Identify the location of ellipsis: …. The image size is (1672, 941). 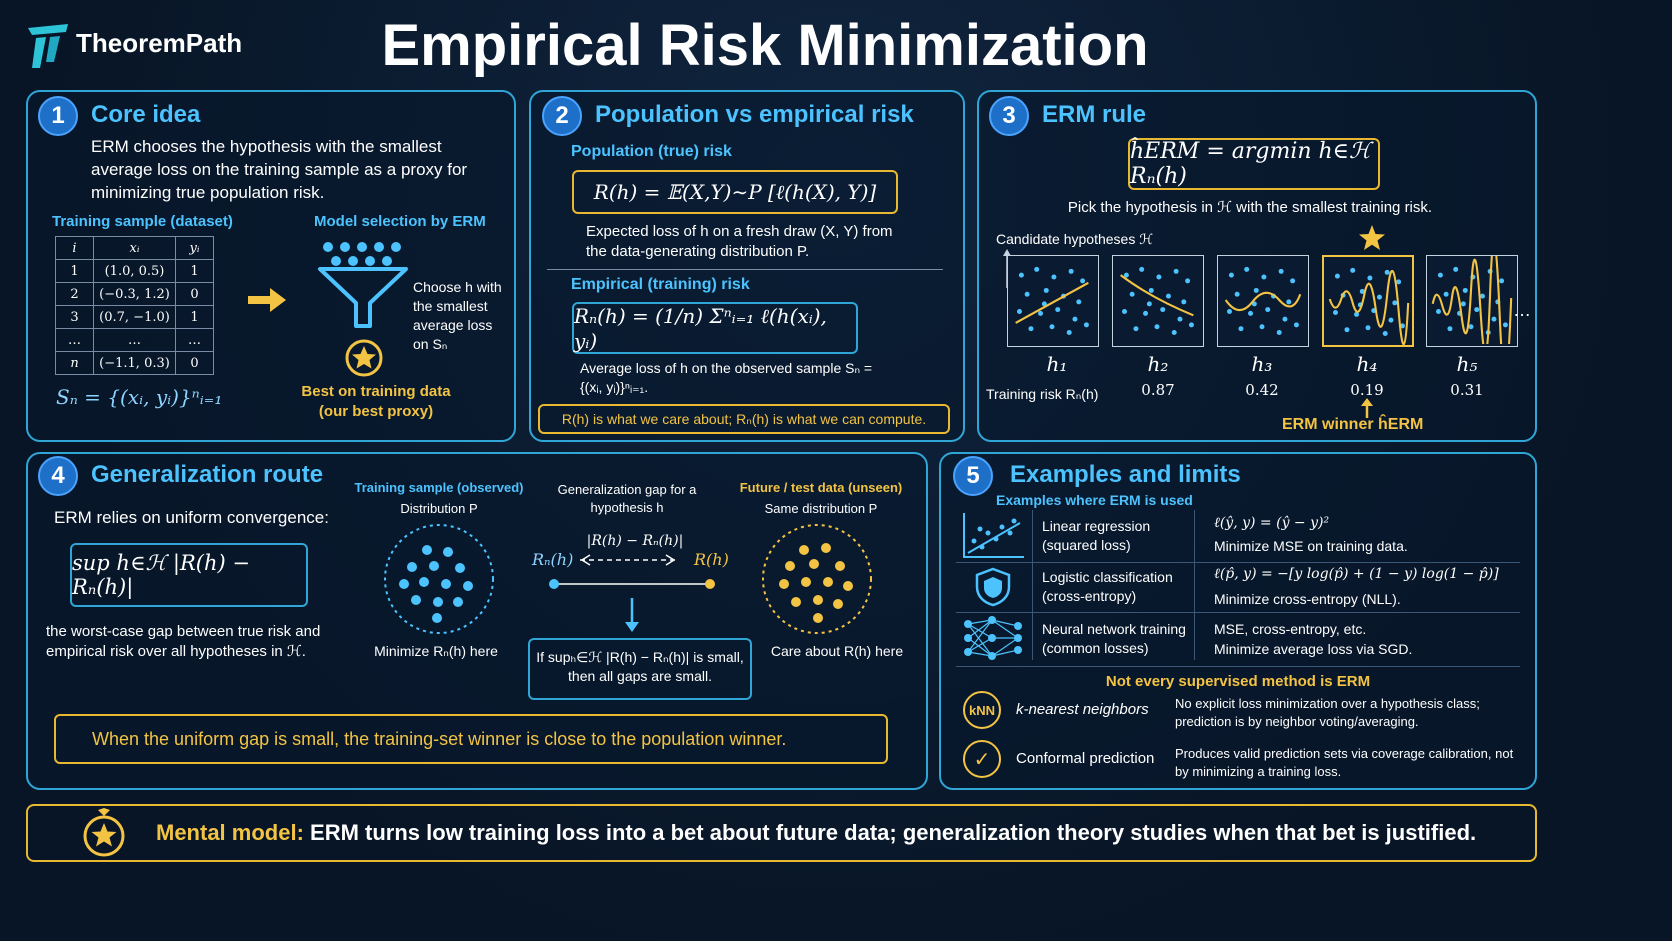
(1522, 310).